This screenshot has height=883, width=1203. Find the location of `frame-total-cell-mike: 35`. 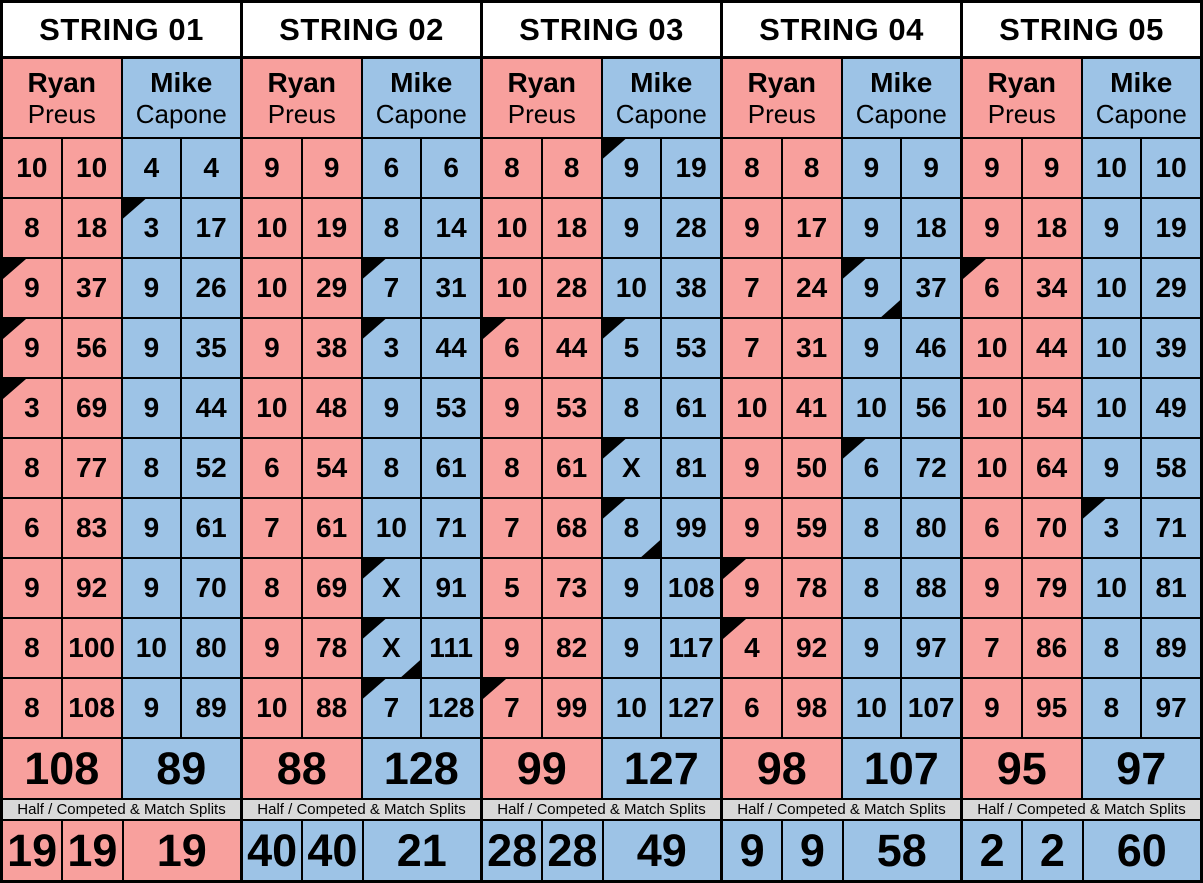

frame-total-cell-mike: 35 is located at coordinates (211, 348).